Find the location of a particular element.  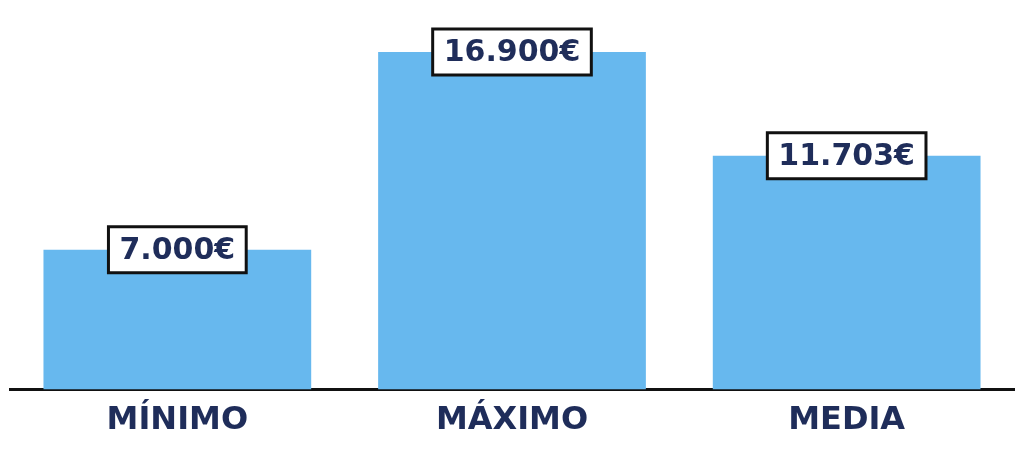

data-label: 11.703€ is located at coordinates (846, 154).